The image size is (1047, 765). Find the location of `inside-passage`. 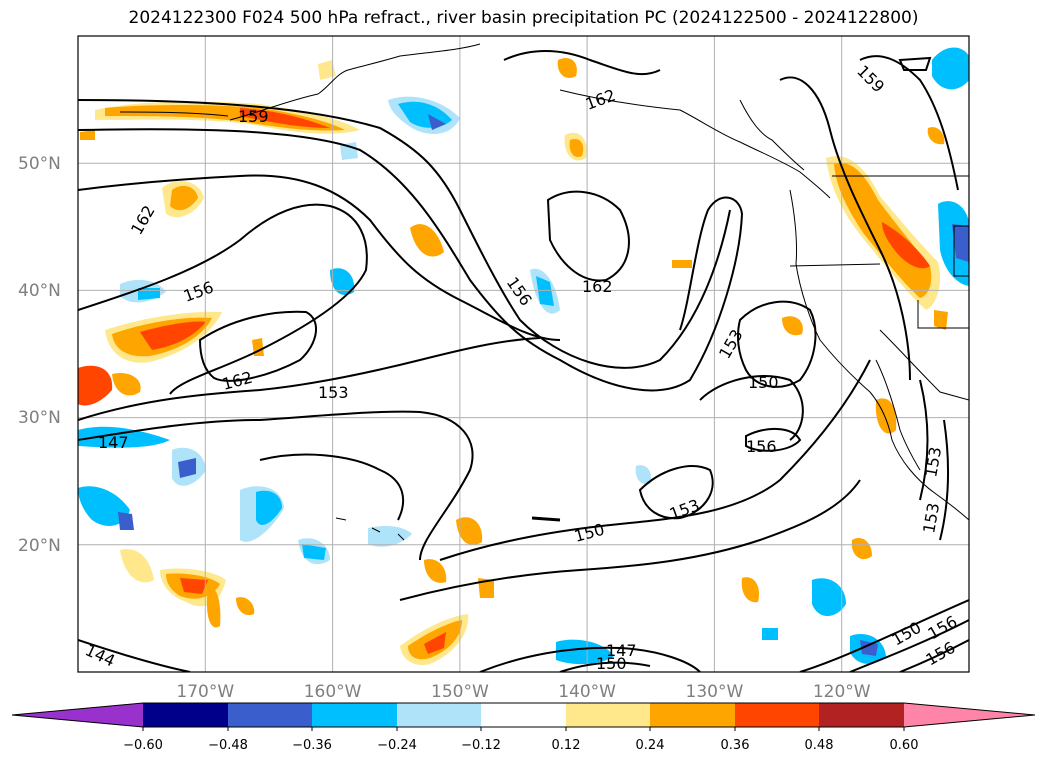

inside-passage is located at coordinates (772, 135).